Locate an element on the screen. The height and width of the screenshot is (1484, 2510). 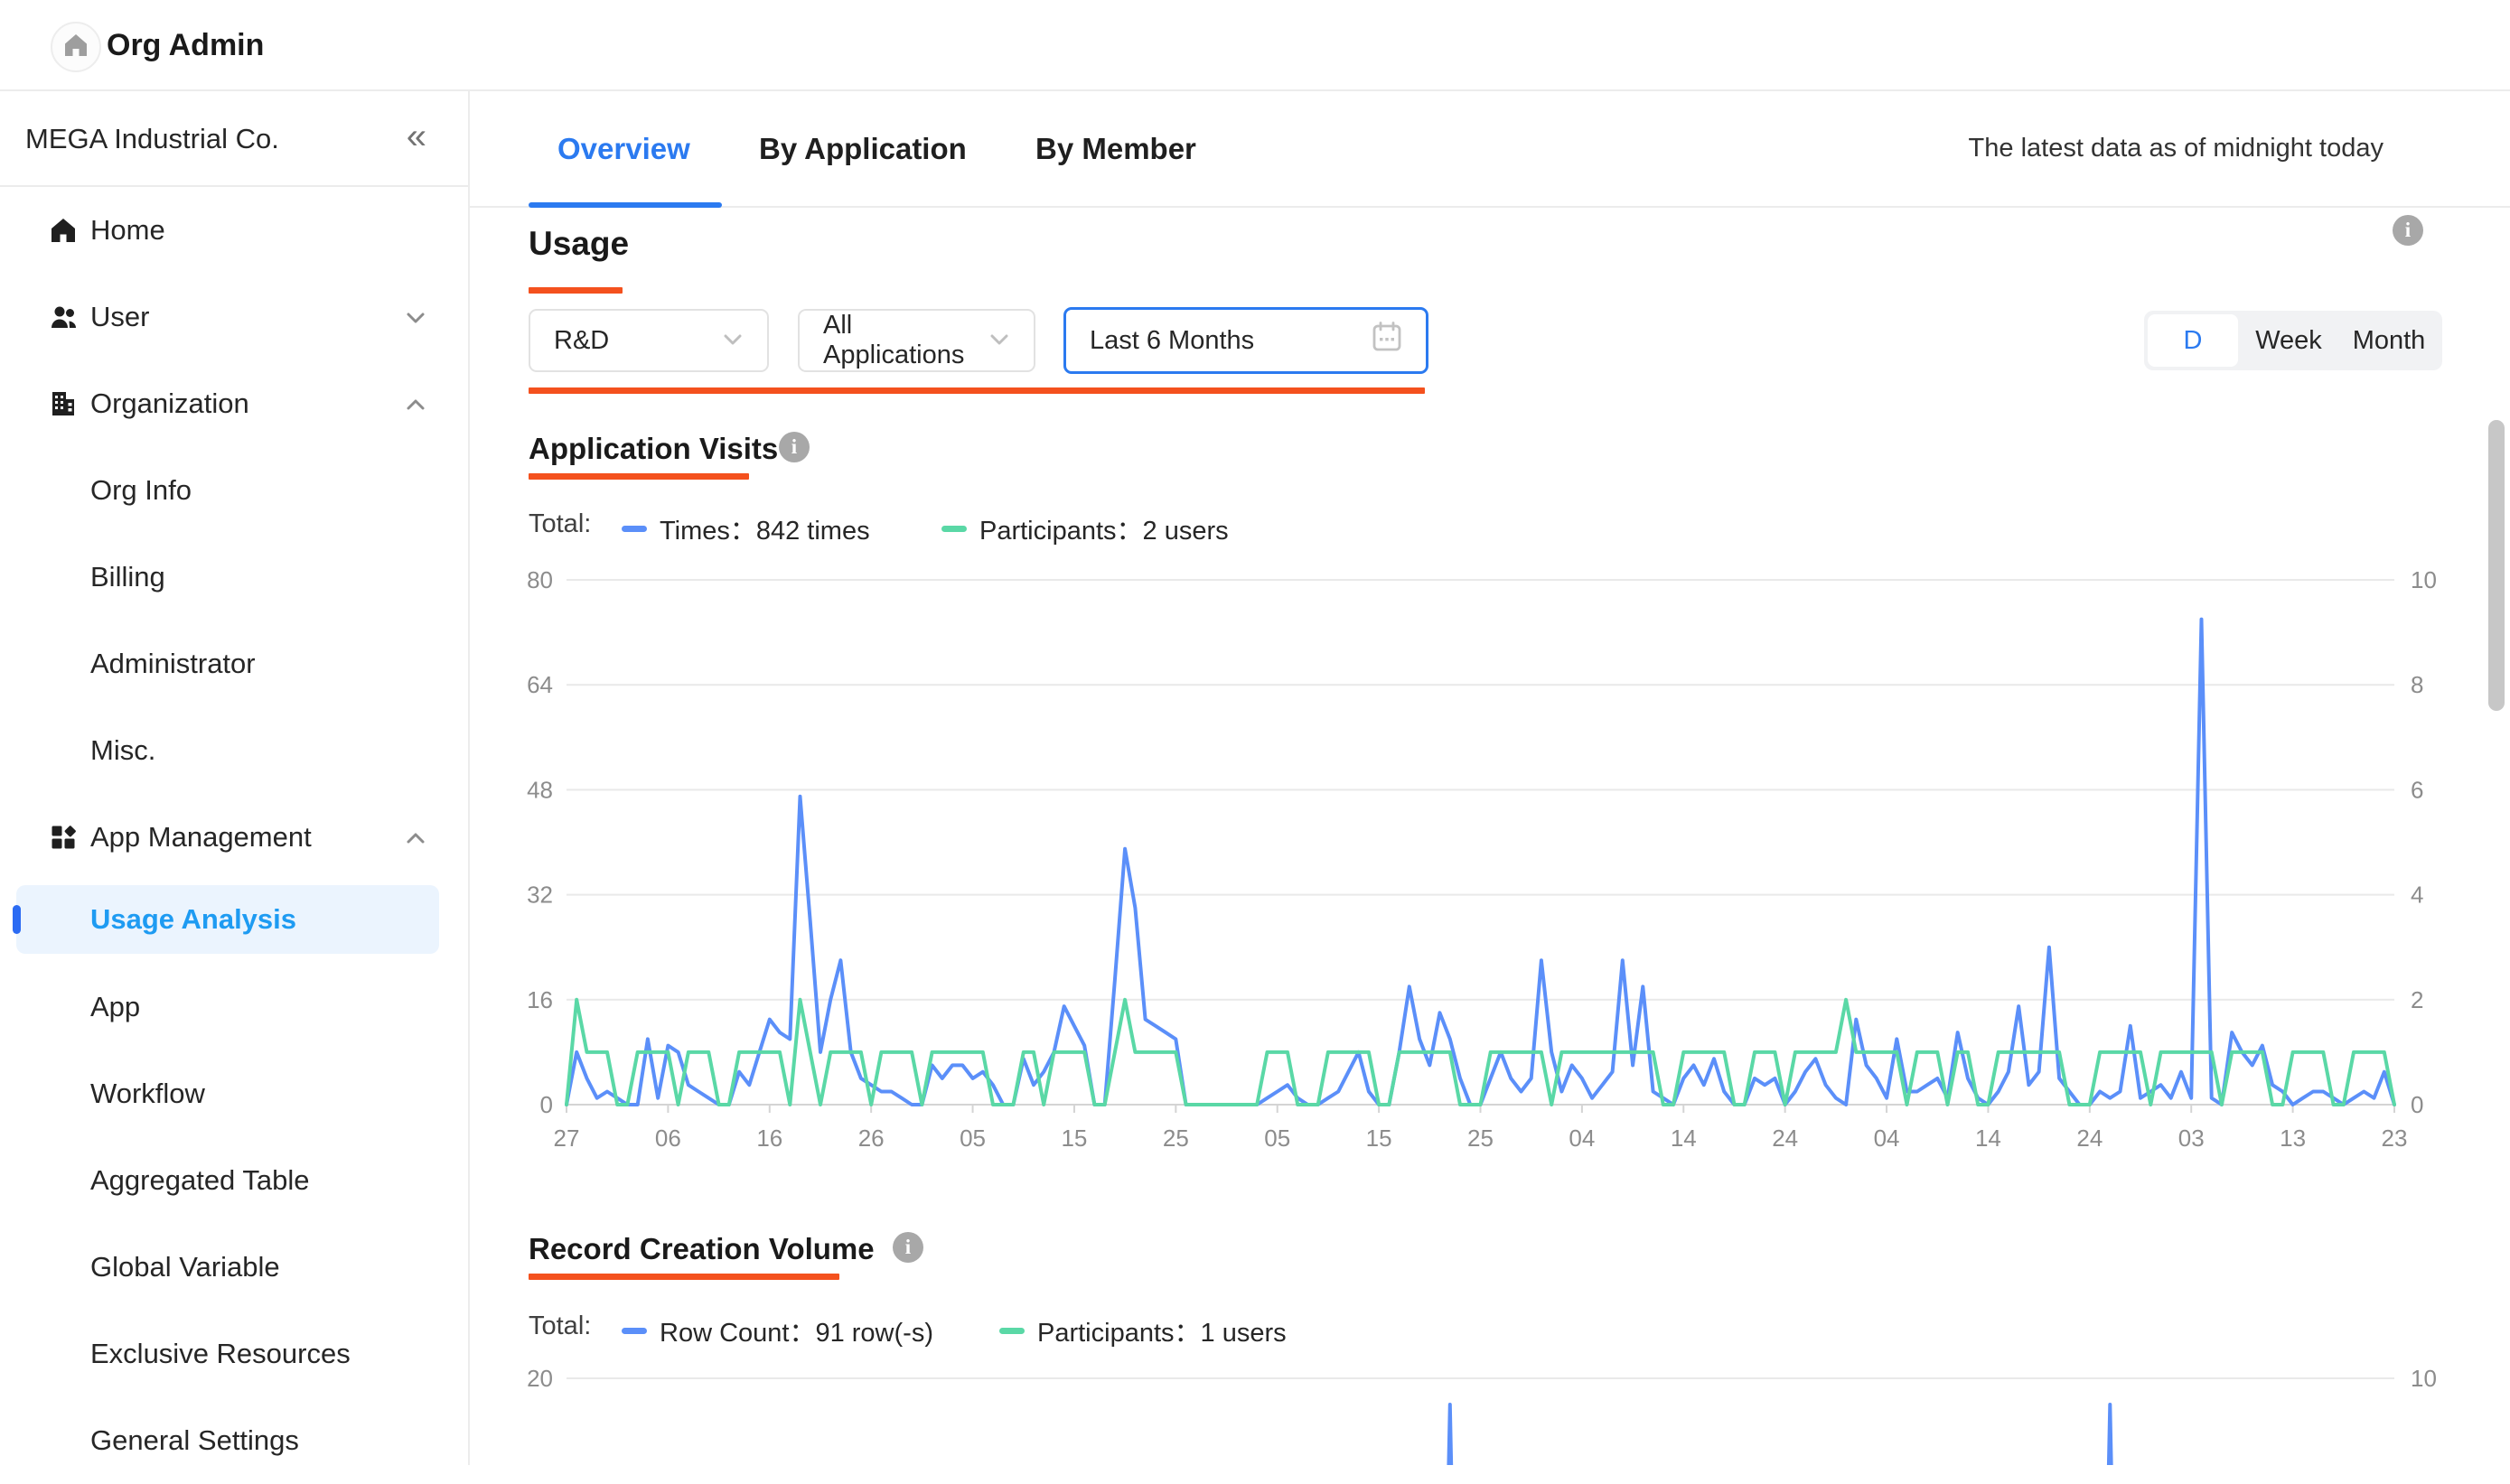
active-tab-underline is located at coordinates (625, 205).